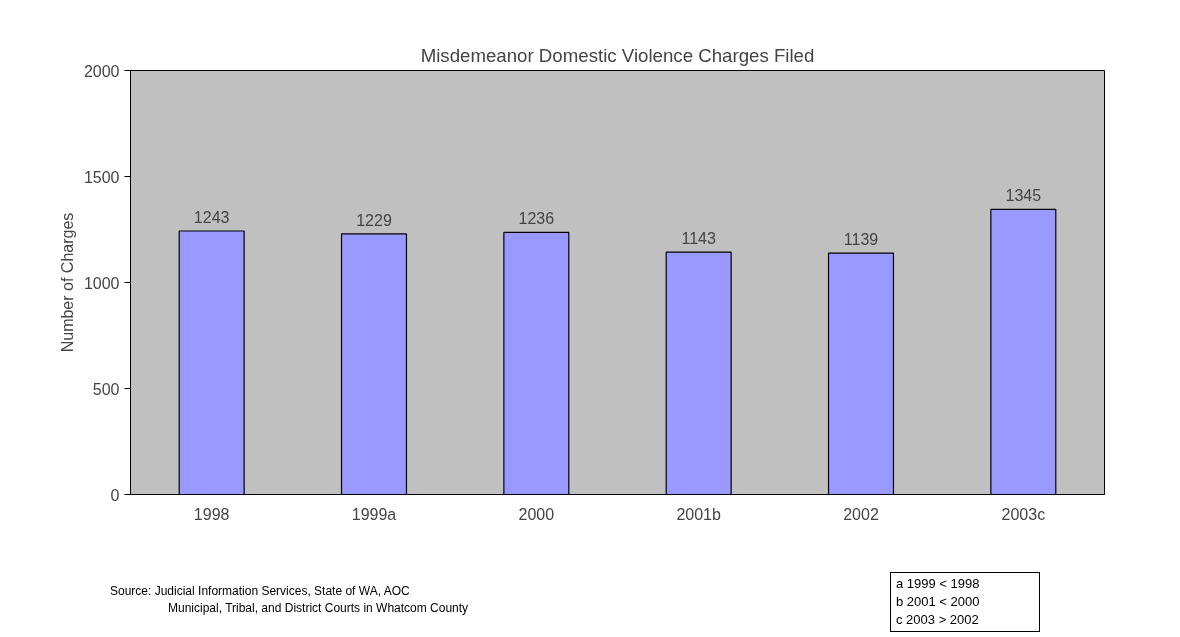 Image resolution: width=1180 pixels, height=637 pixels. What do you see at coordinates (536, 514) in the screenshot?
I see `x-tick-label: 2000` at bounding box center [536, 514].